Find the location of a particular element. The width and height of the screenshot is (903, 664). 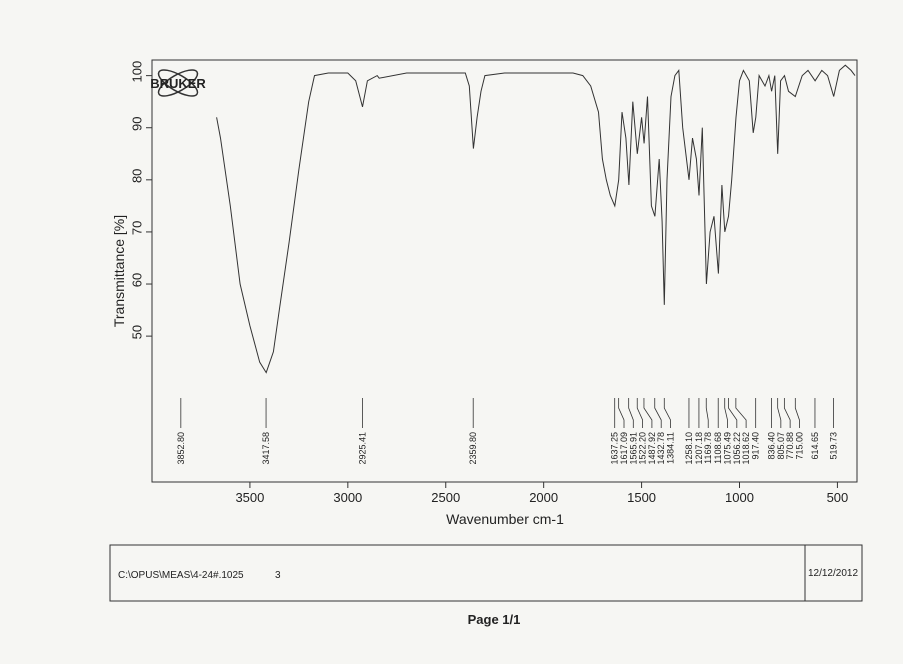

peak-label: 770.88 is located at coordinates (790, 446).